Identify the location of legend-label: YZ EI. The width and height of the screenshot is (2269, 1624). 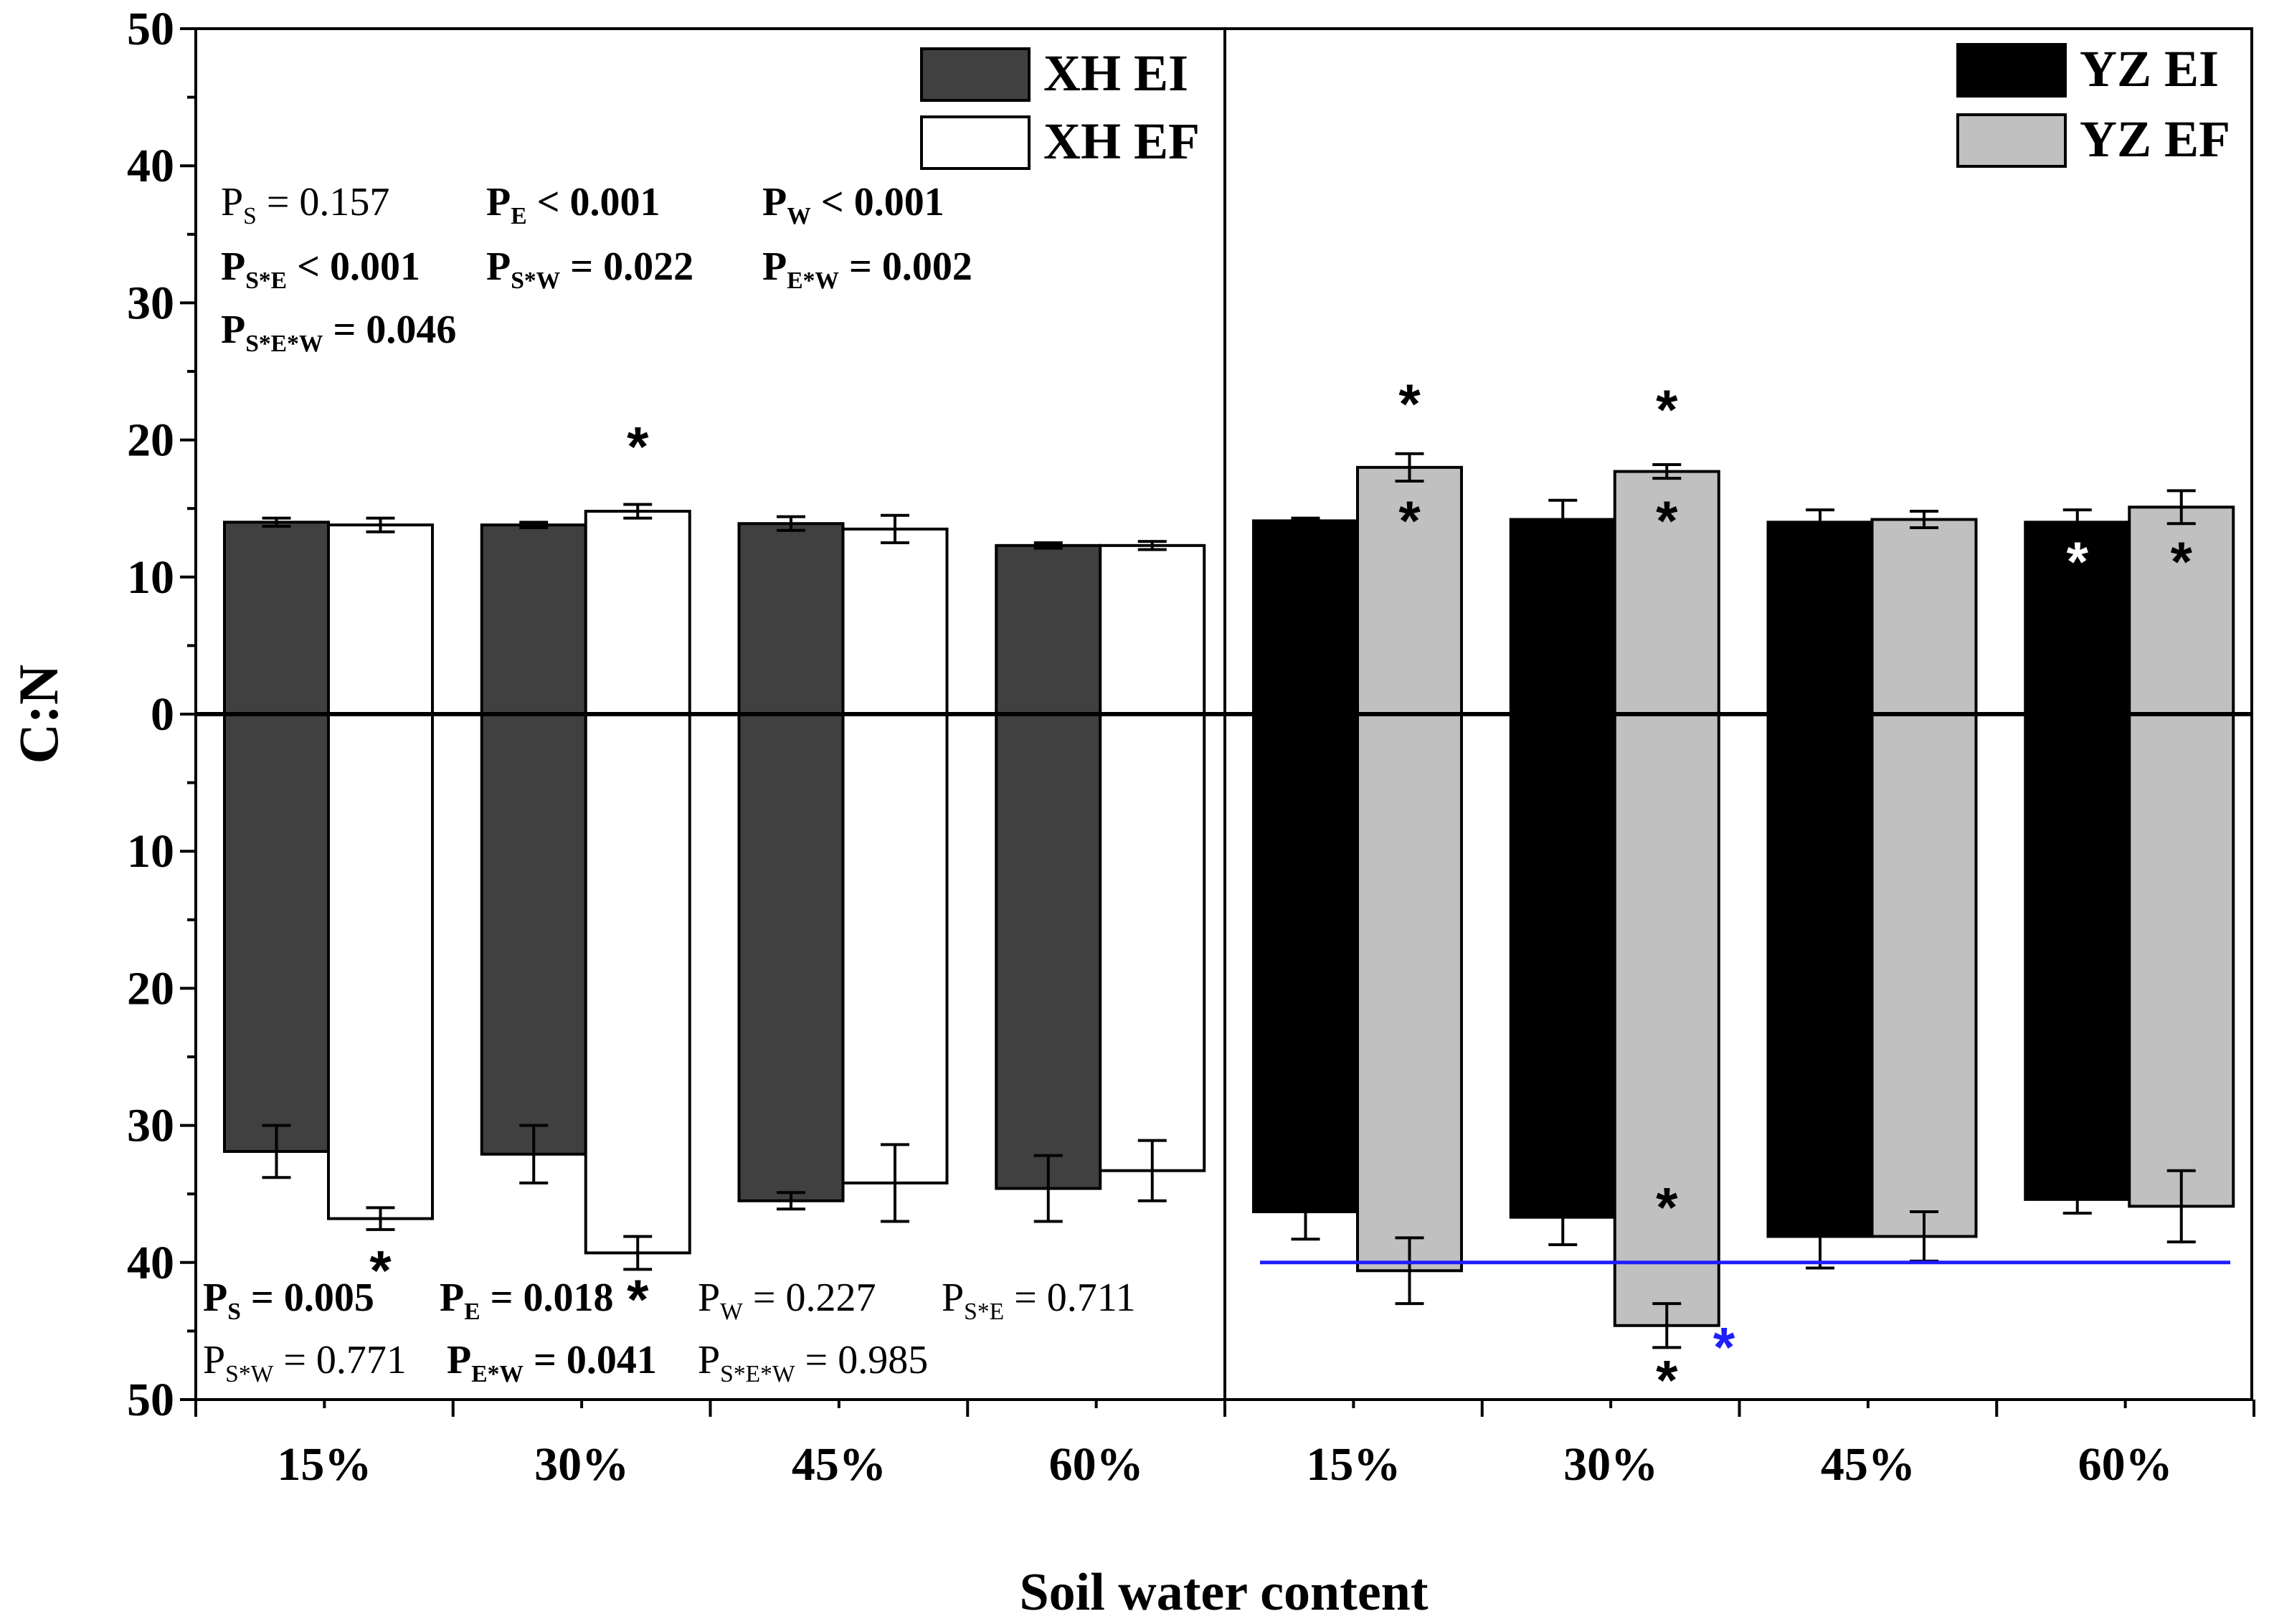
(2150, 69).